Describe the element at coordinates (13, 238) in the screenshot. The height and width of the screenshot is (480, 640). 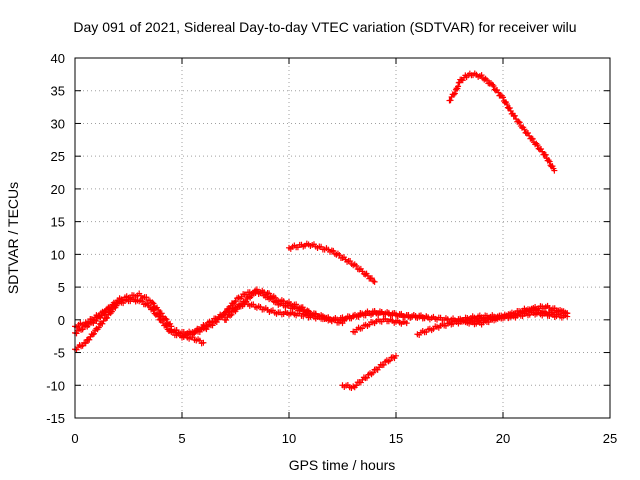
I see `y-axis-title: SDTVAR / TECUs` at that location.